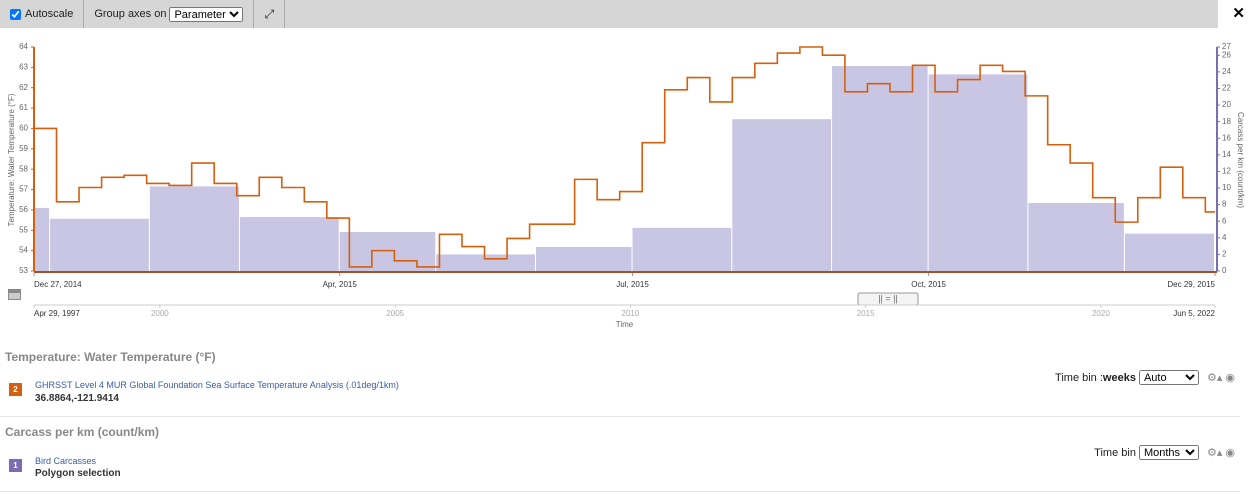  Describe the element at coordinates (1224, 270) in the screenshot. I see `y2-tick-label: 0` at that location.